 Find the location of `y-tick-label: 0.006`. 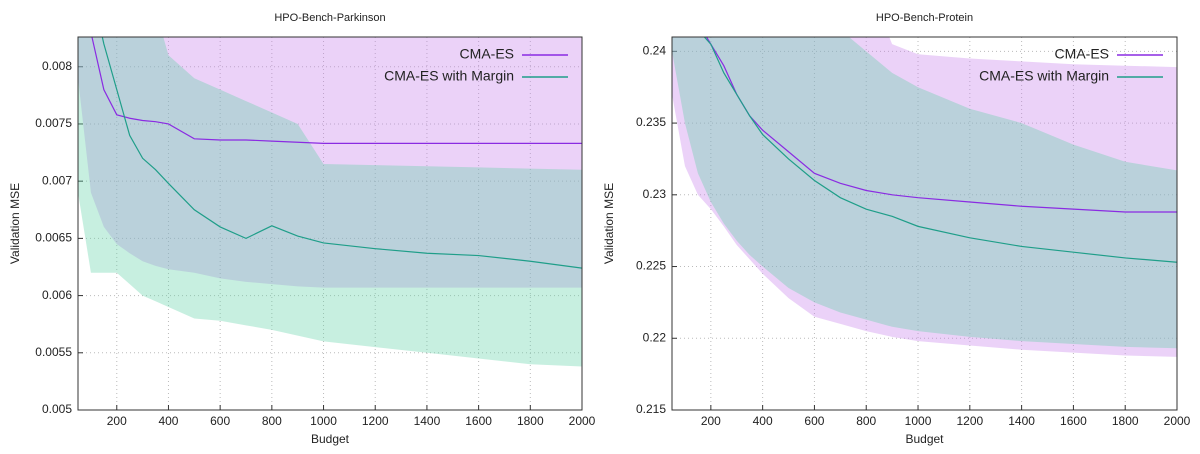

y-tick-label: 0.006 is located at coordinates (57, 295).